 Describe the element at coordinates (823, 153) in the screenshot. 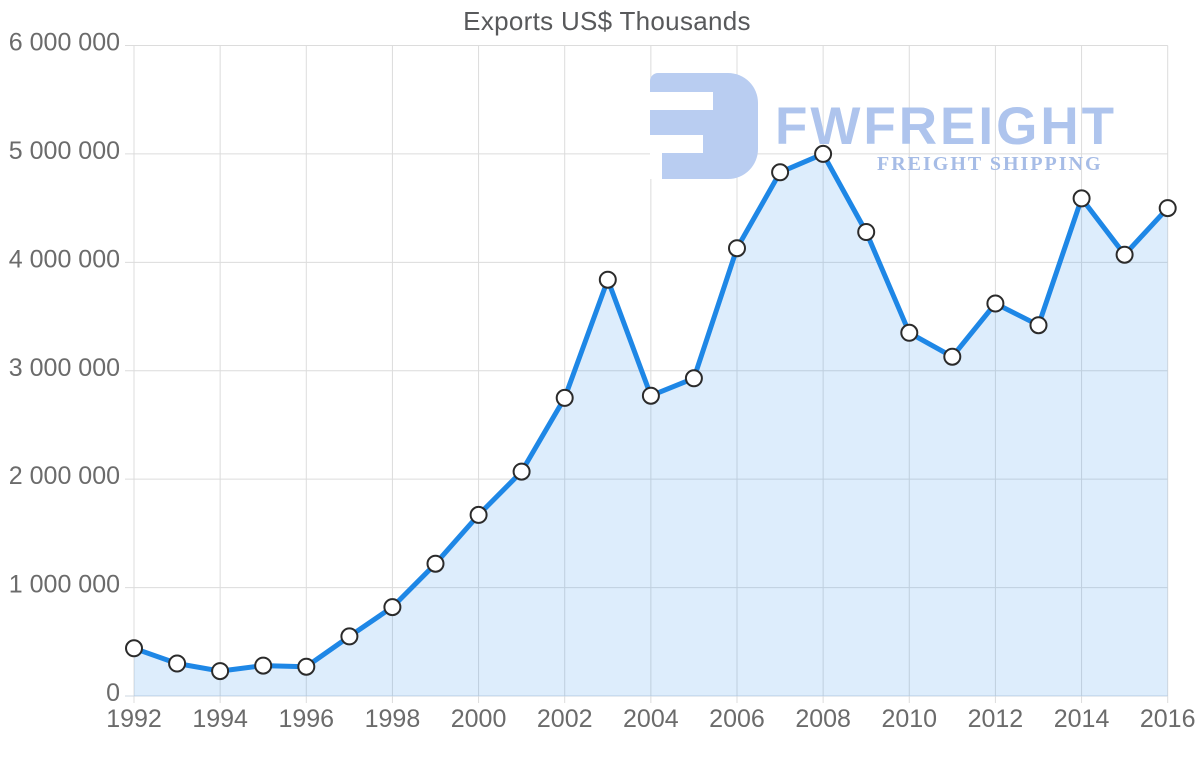

I see `data-point-2008` at that location.